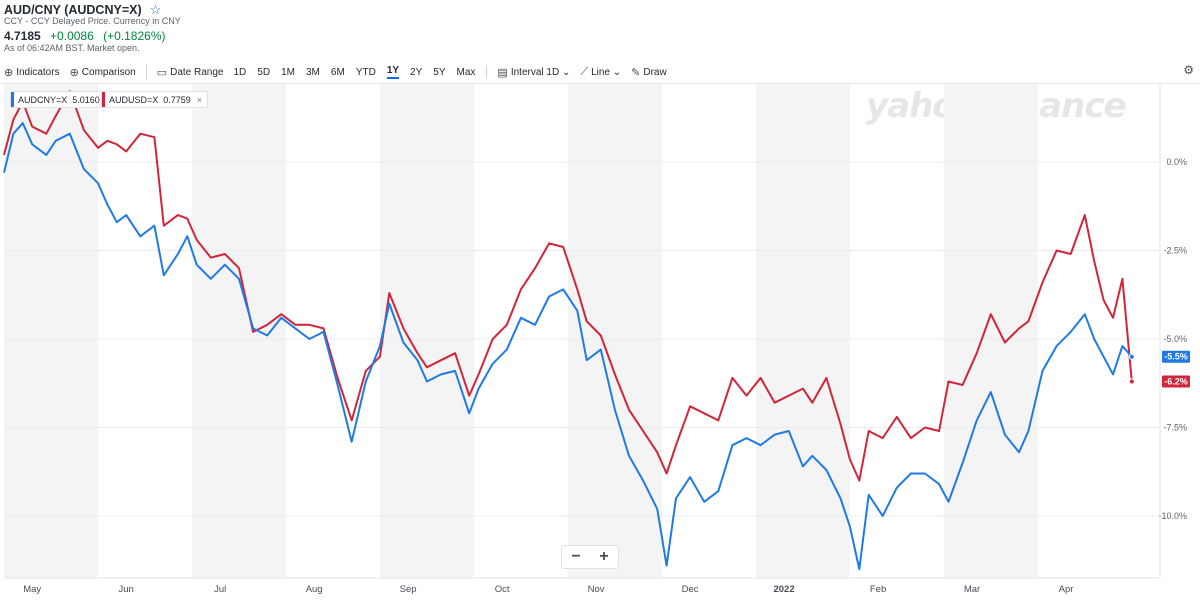 This screenshot has width=1200, height=603. I want to click on x-tick-label: 2022, so click(783, 589).